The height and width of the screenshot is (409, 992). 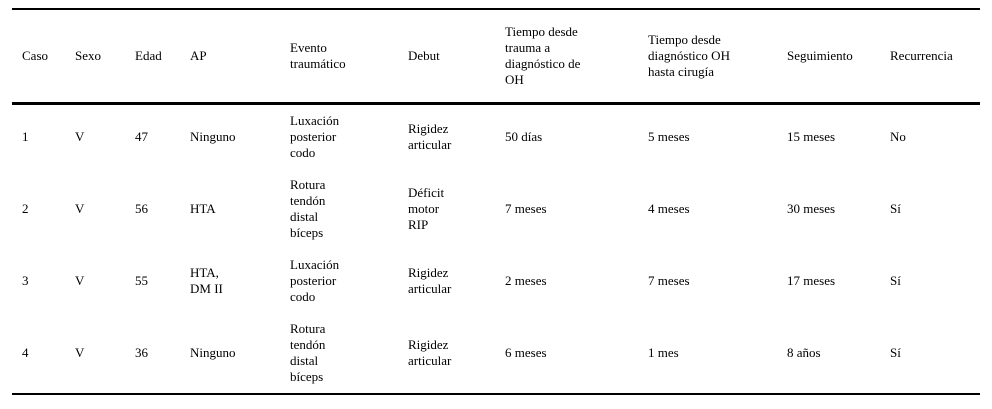 What do you see at coordinates (663, 352) in the screenshot?
I see `cell-tiempo-diagnostico-cirugia: 1 mes` at bounding box center [663, 352].